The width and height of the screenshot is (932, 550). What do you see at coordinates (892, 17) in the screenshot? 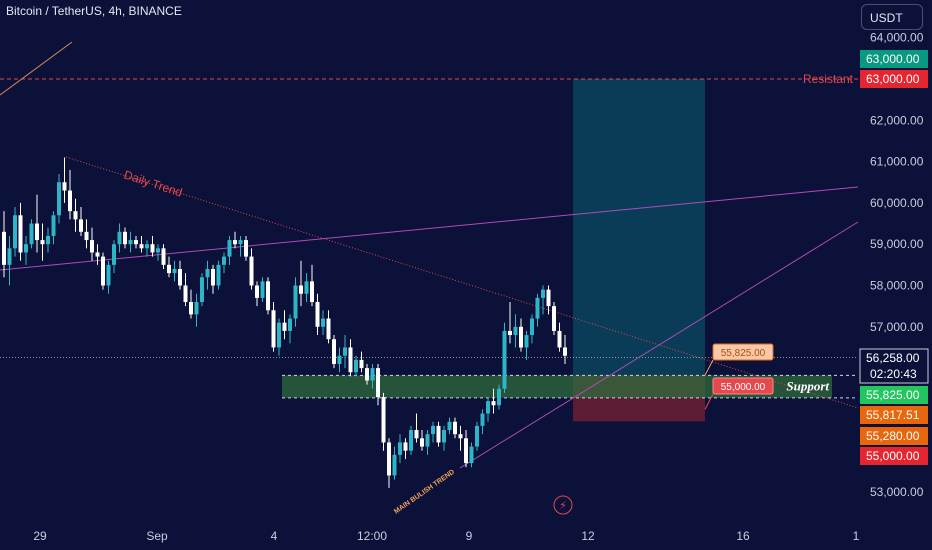
I see `currency-selector-button: USDT` at bounding box center [892, 17].